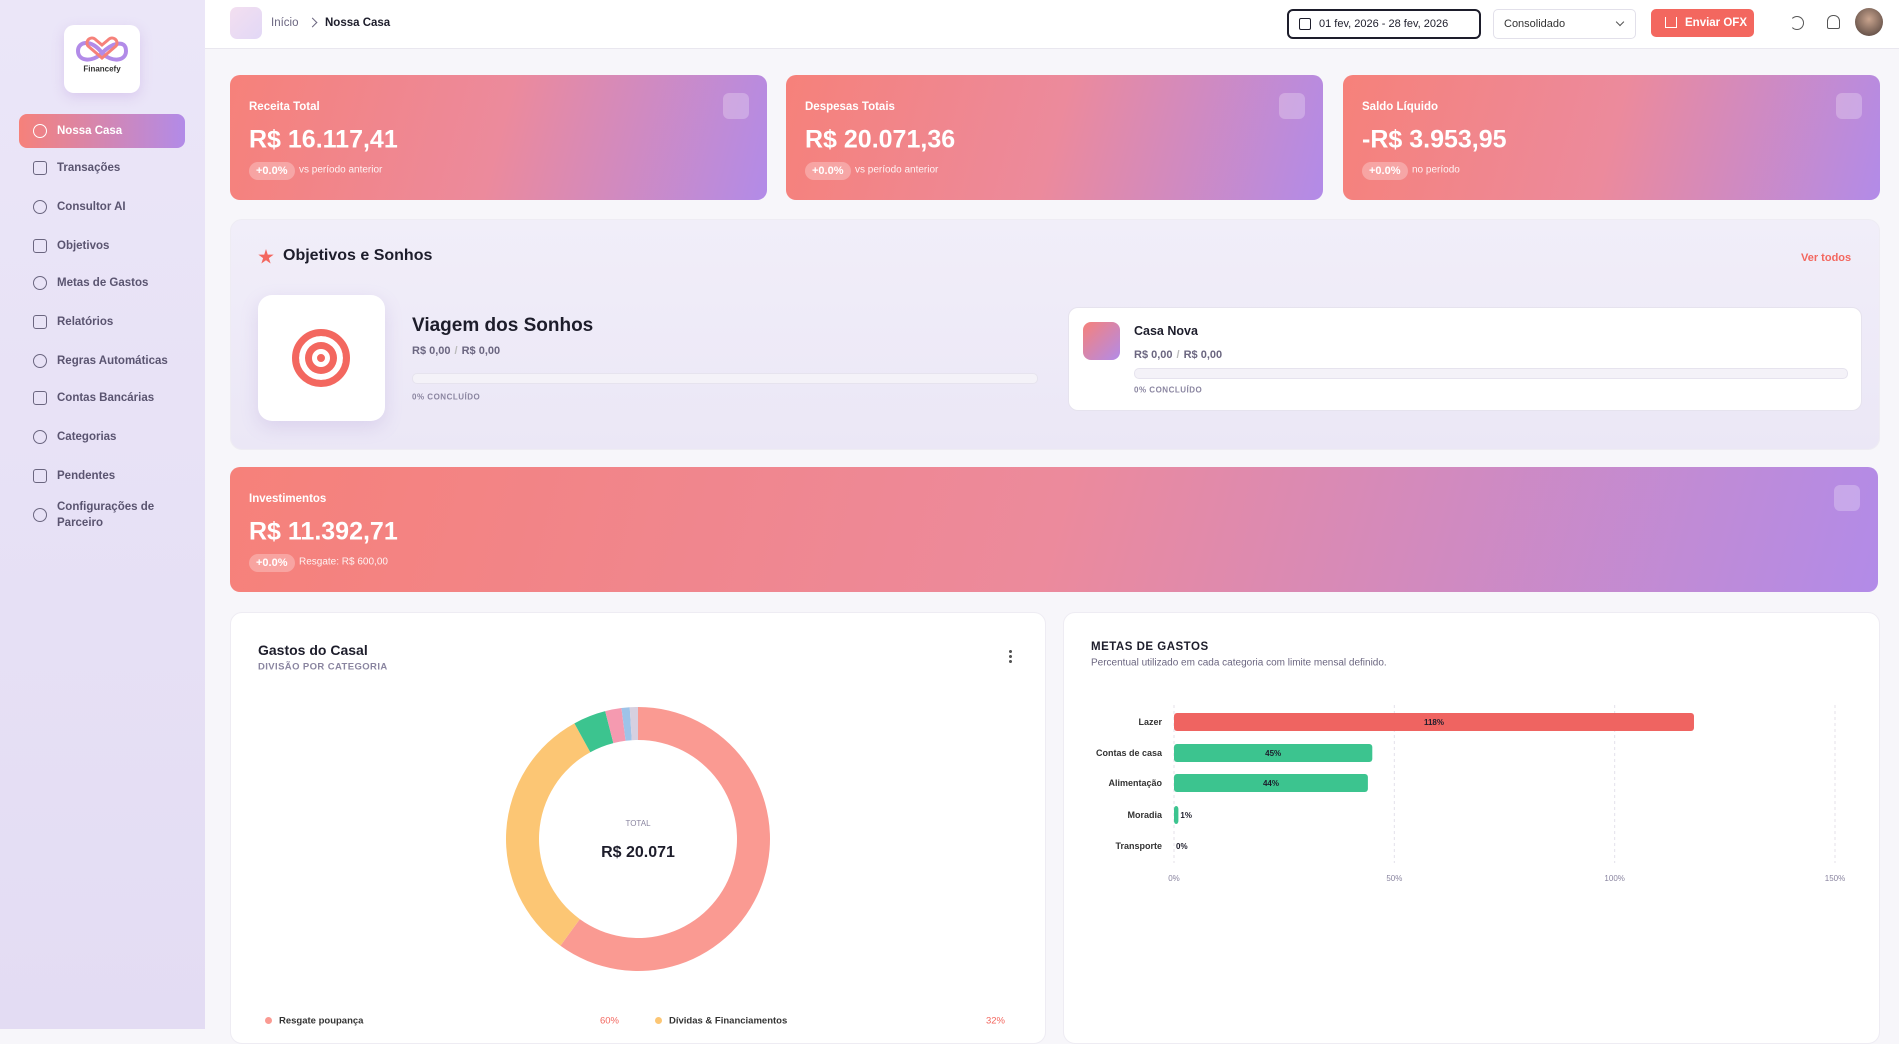  I want to click on stat-note: vs período anterior, so click(341, 170).